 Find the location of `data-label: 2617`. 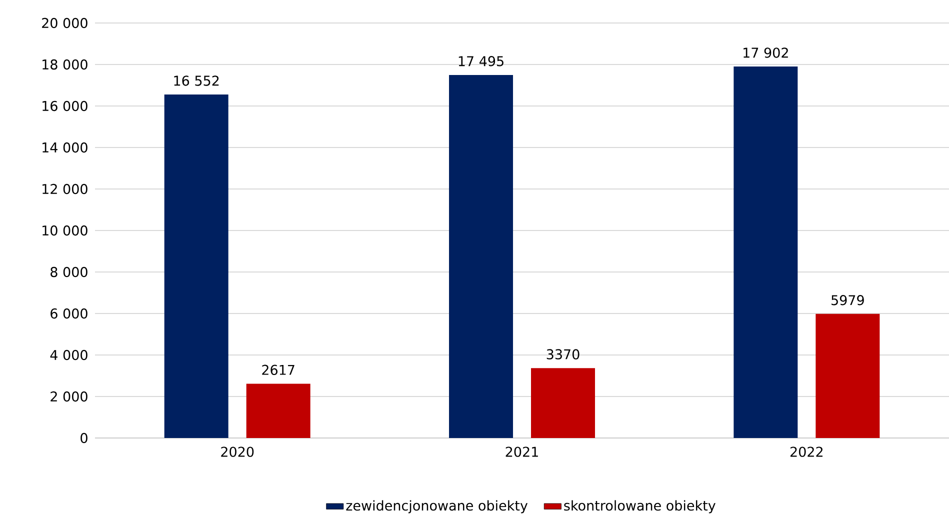

data-label: 2617 is located at coordinates (278, 369).